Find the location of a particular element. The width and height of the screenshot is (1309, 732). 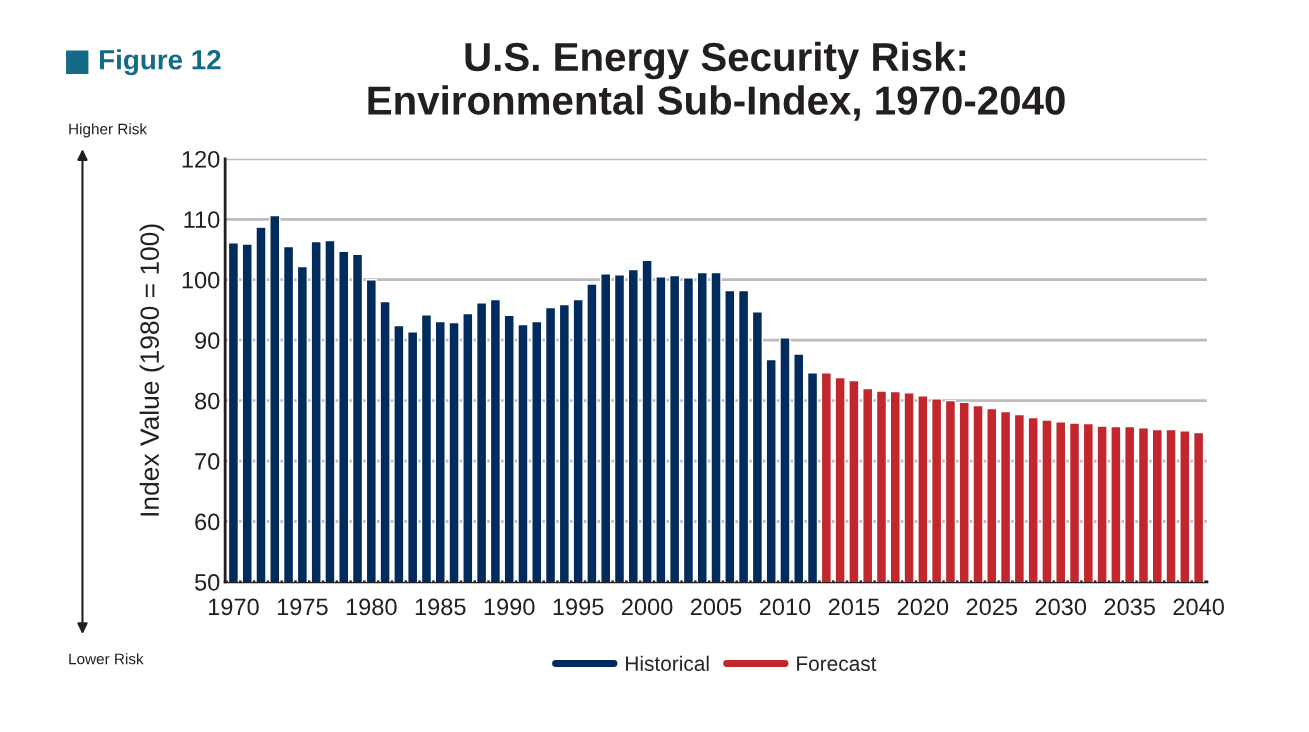

x-tick-label: 1995 is located at coordinates (578, 607).